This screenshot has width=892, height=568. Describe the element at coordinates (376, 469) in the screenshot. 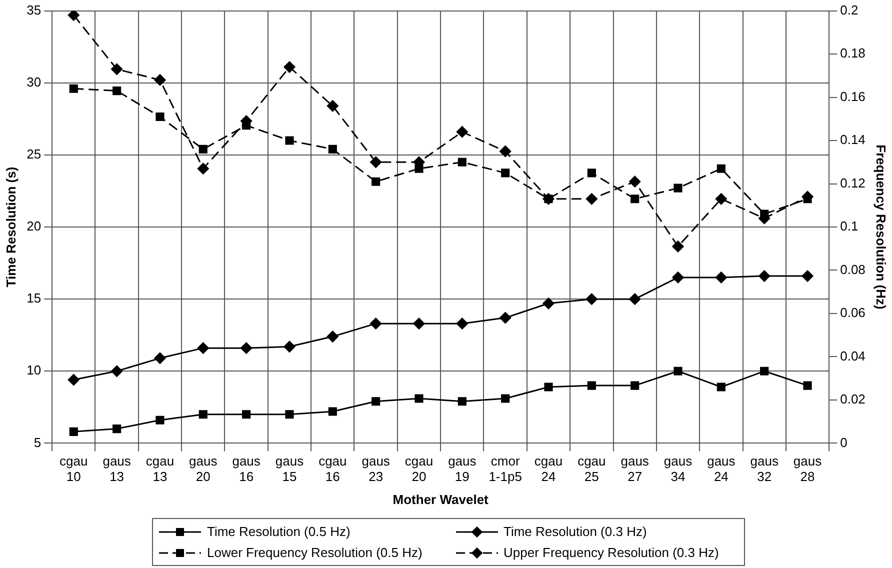

I see `x-tick-label: gaus 23` at that location.